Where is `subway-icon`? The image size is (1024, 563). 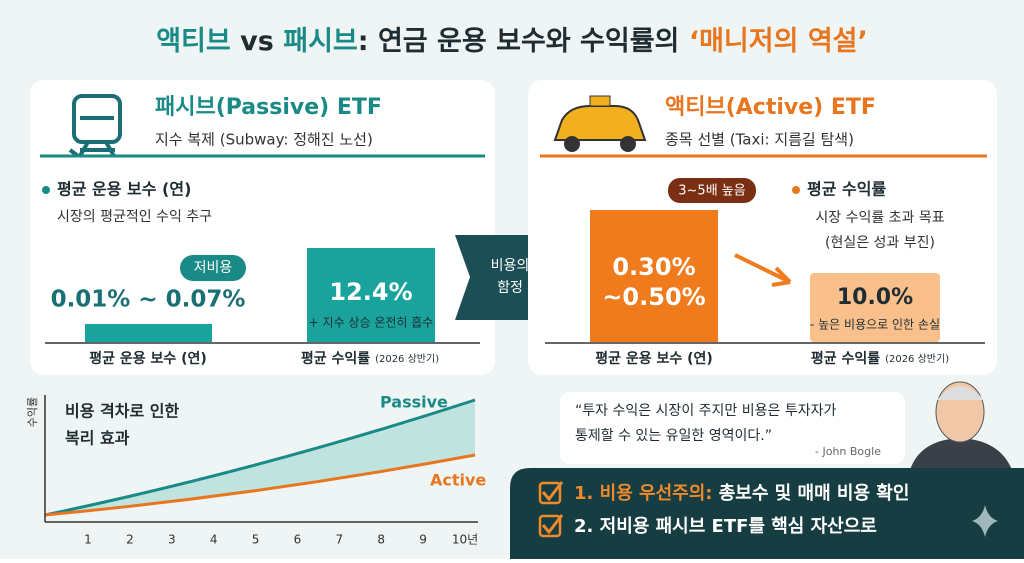
subway-icon is located at coordinates (95, 126).